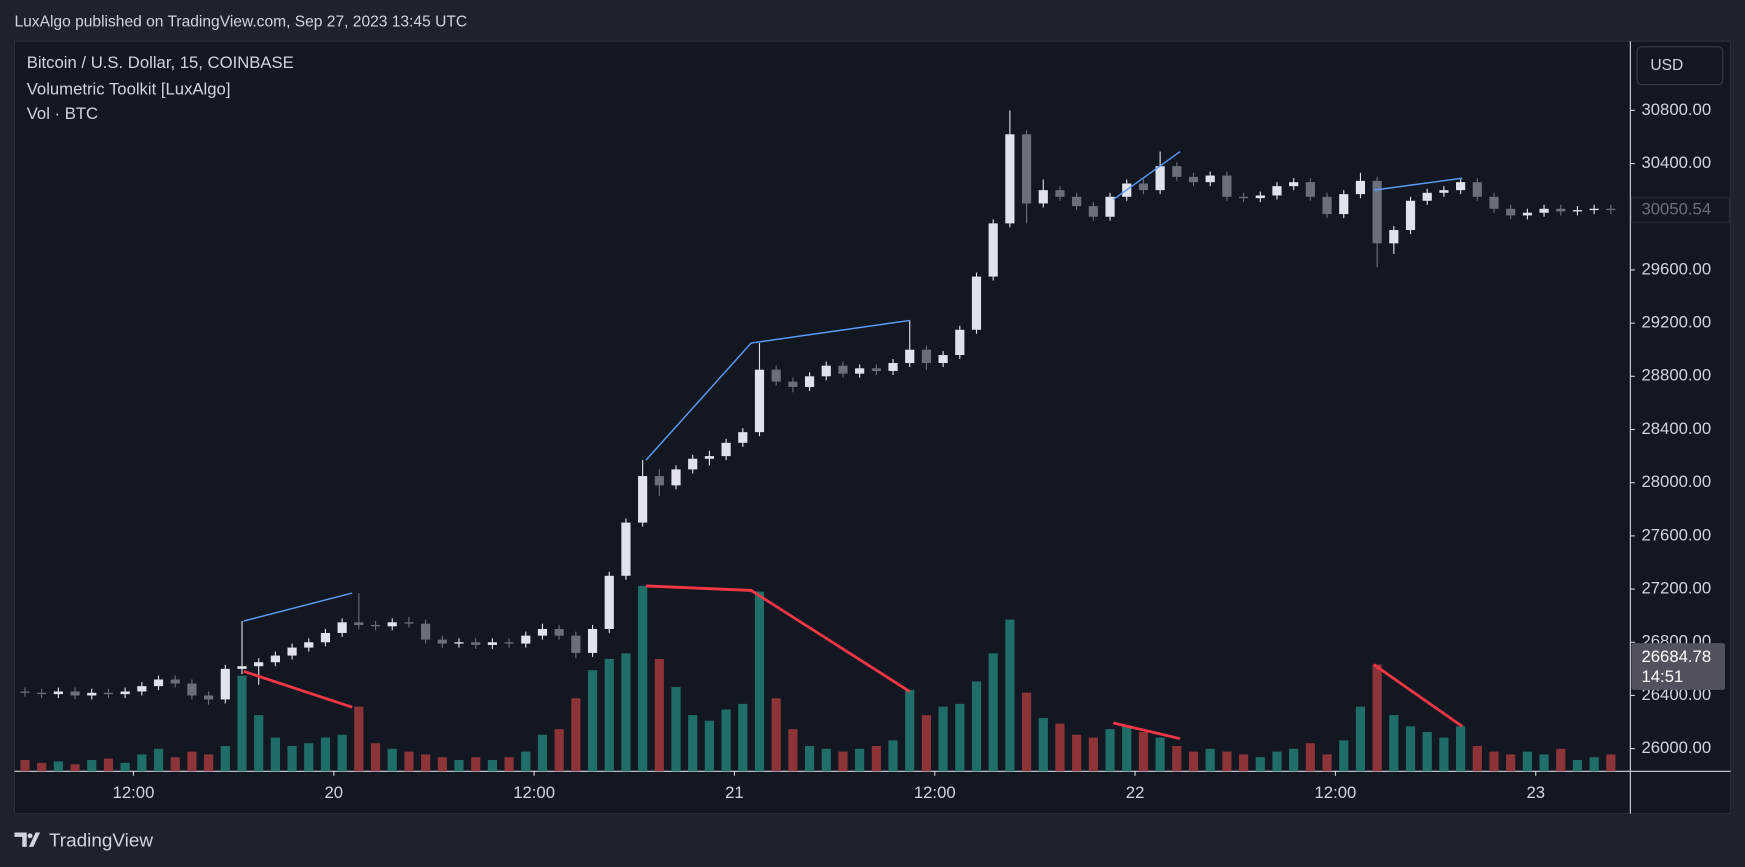 The height and width of the screenshot is (867, 1745). I want to click on time-tick-label: 23, so click(1535, 792).